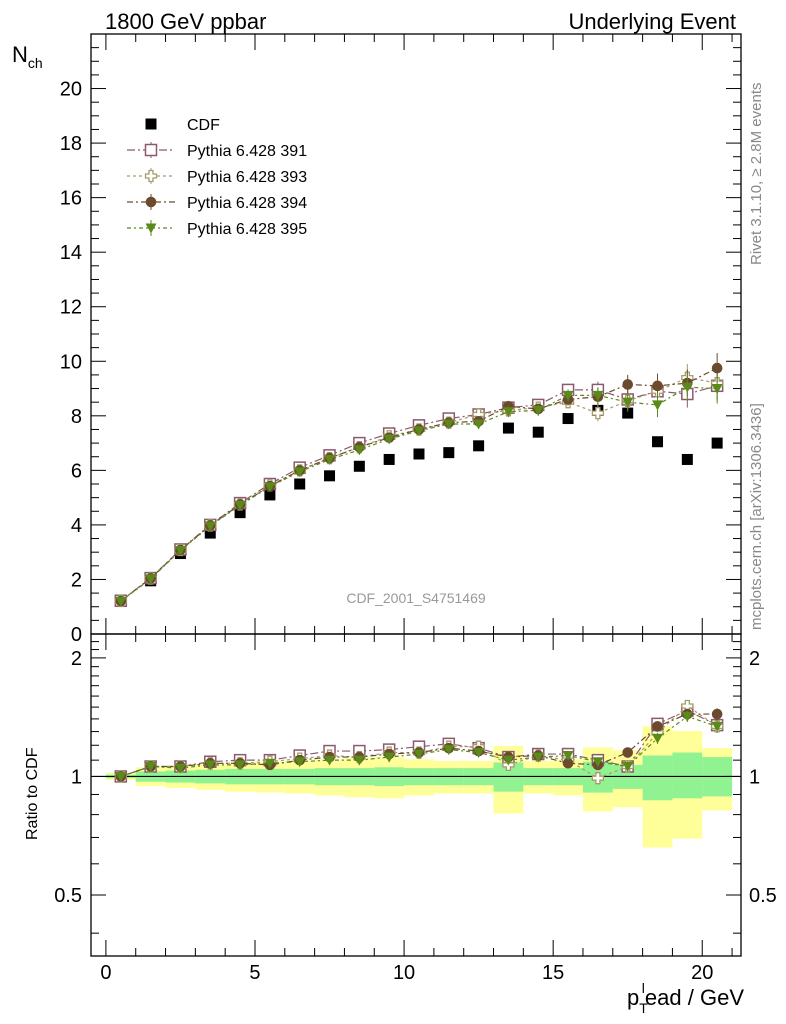 This screenshot has width=786, height=1024. I want to click on header-left-title: 1800 GeV ppbar, so click(185, 21).